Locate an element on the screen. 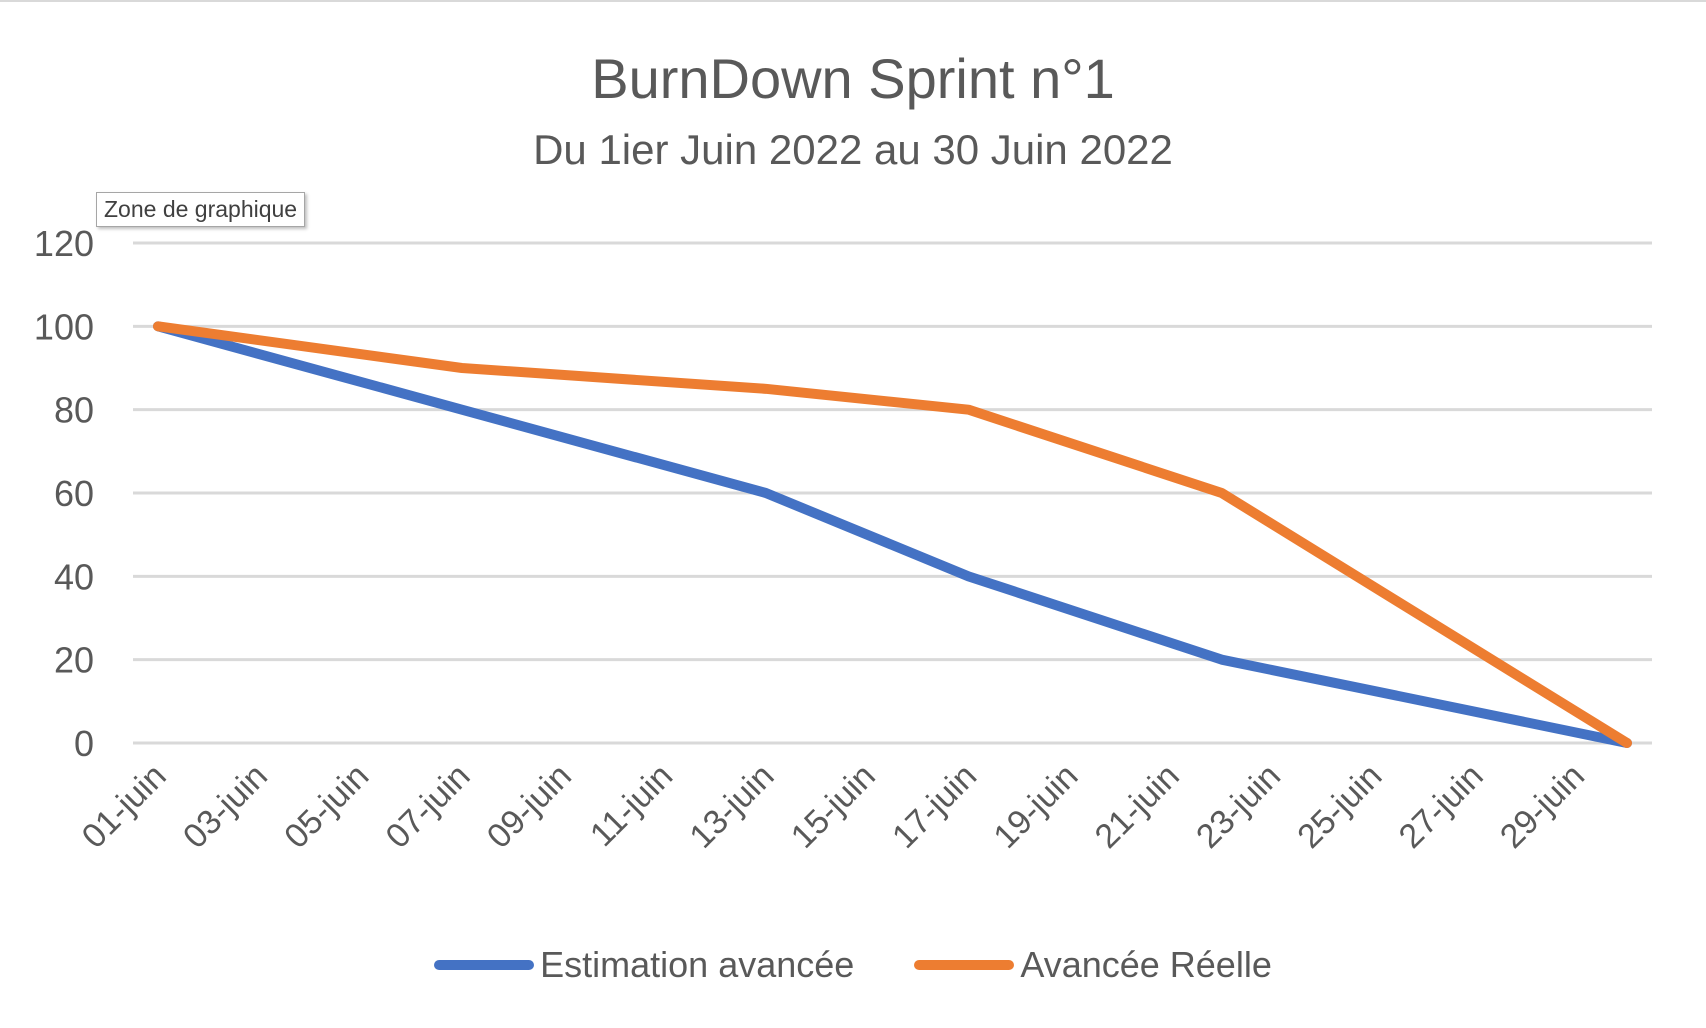 This screenshot has height=1028, width=1706. chart-subtitle: Du 1ier Juin 2022 au 30 Juin 2022 is located at coordinates (853, 149).